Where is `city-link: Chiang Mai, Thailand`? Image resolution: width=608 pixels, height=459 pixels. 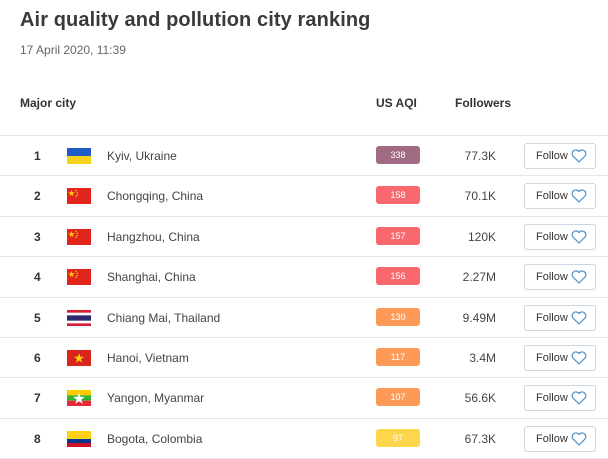 city-link: Chiang Mai, Thailand is located at coordinates (164, 317).